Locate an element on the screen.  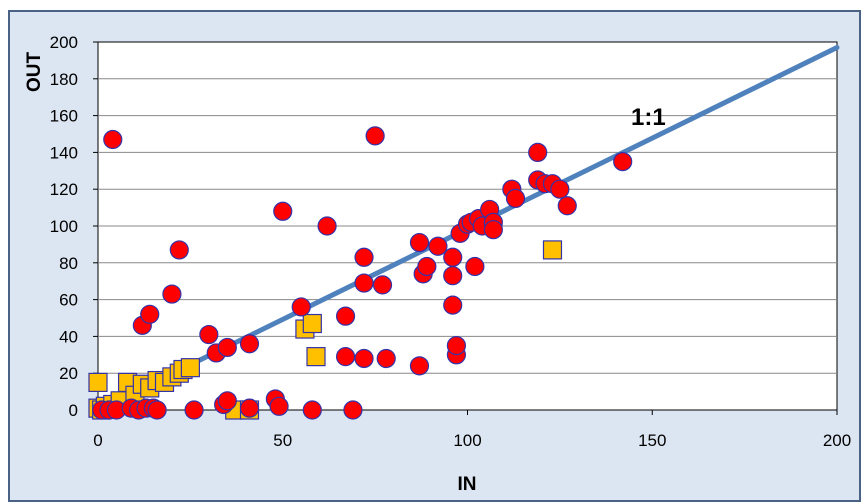
x-axis-title: IN is located at coordinates (467, 484).